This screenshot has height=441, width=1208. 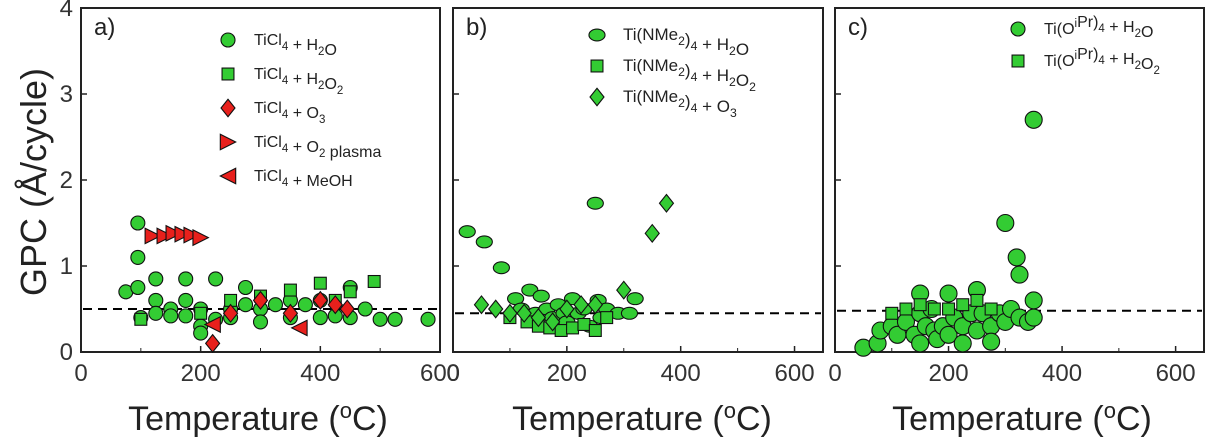 I want to click on legend-label: Ti(NMe2)4 + H2O, so click(x=686, y=42).